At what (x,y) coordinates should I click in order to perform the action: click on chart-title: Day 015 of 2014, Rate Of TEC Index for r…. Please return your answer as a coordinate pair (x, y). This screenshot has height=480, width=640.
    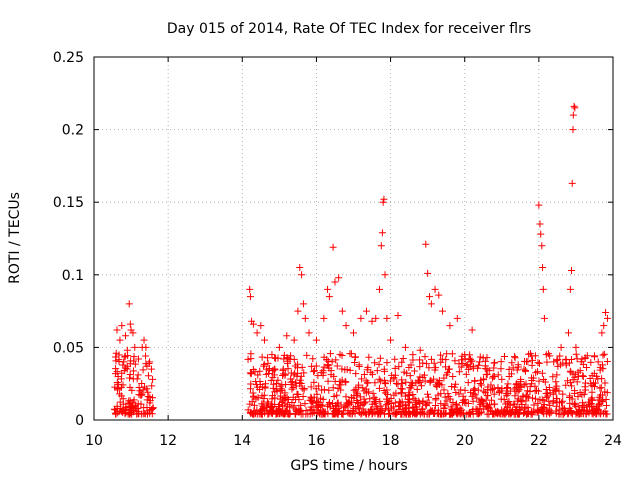
    Looking at the image, I should click on (349, 29).